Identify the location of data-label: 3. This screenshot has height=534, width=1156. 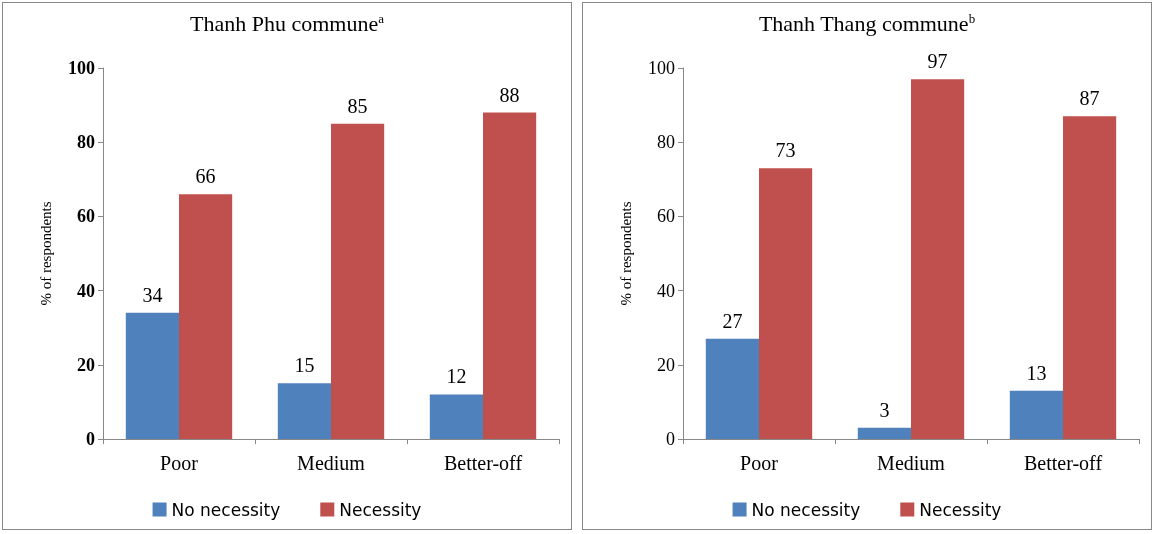
(884, 409).